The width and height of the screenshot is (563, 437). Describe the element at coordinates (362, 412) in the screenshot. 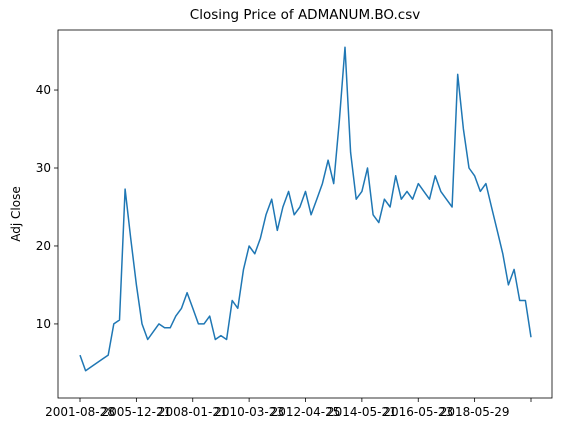

I see `x-tick-label: 2014-05-21` at that location.